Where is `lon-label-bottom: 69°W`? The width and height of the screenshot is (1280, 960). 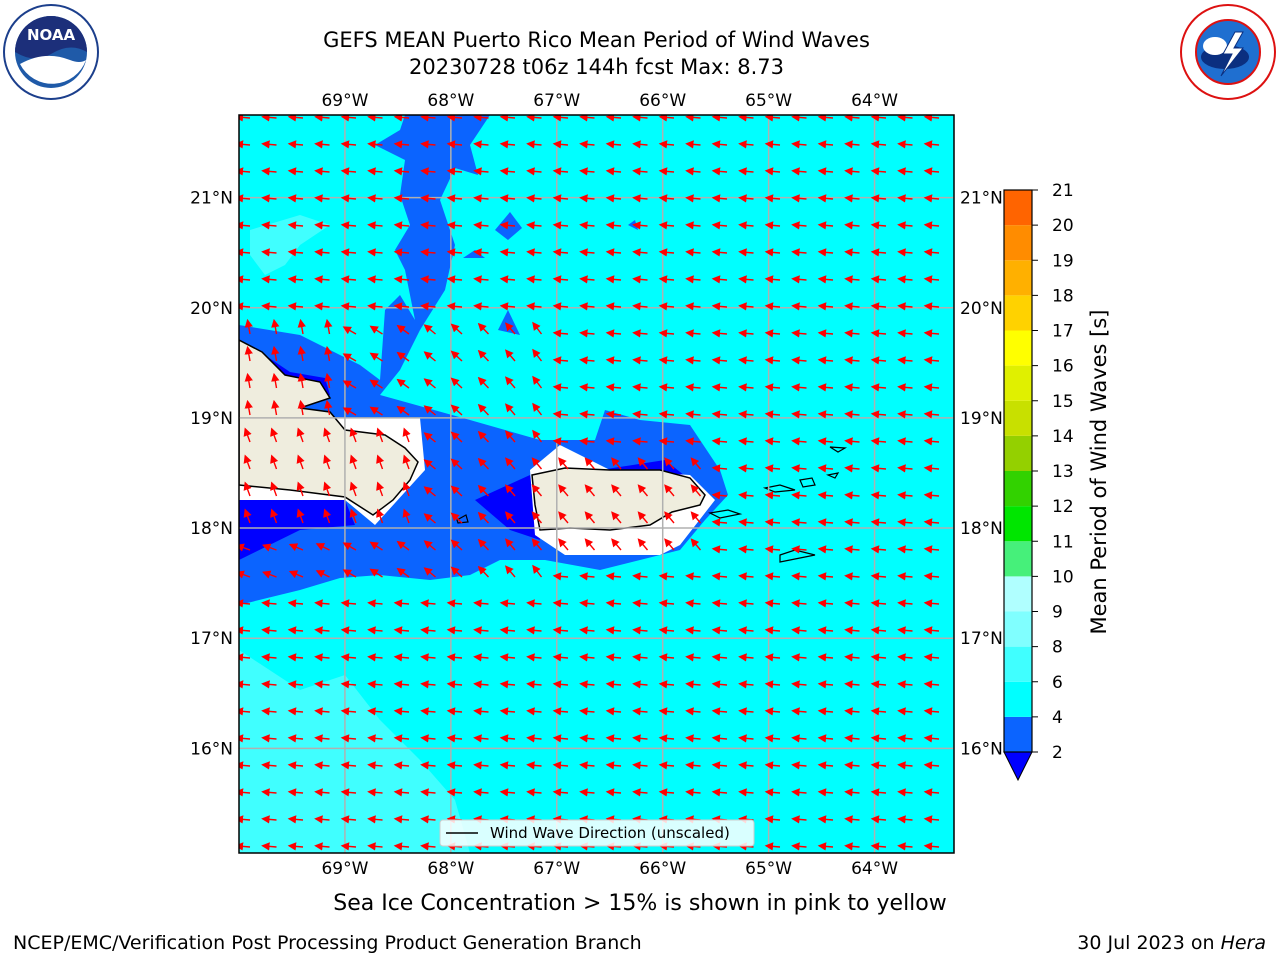
lon-label-bottom: 69°W is located at coordinates (344, 869).